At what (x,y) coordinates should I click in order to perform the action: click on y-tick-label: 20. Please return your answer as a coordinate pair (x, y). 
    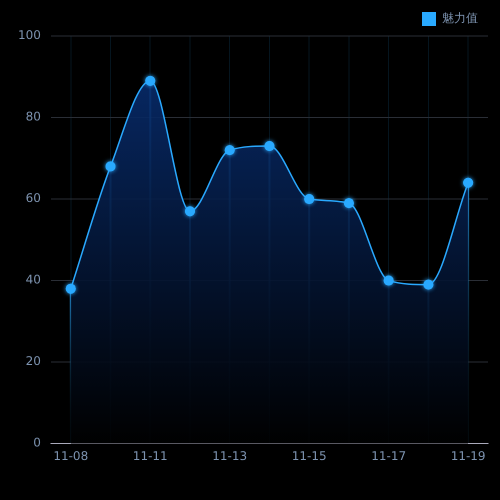
    Looking at the image, I should click on (33, 361).